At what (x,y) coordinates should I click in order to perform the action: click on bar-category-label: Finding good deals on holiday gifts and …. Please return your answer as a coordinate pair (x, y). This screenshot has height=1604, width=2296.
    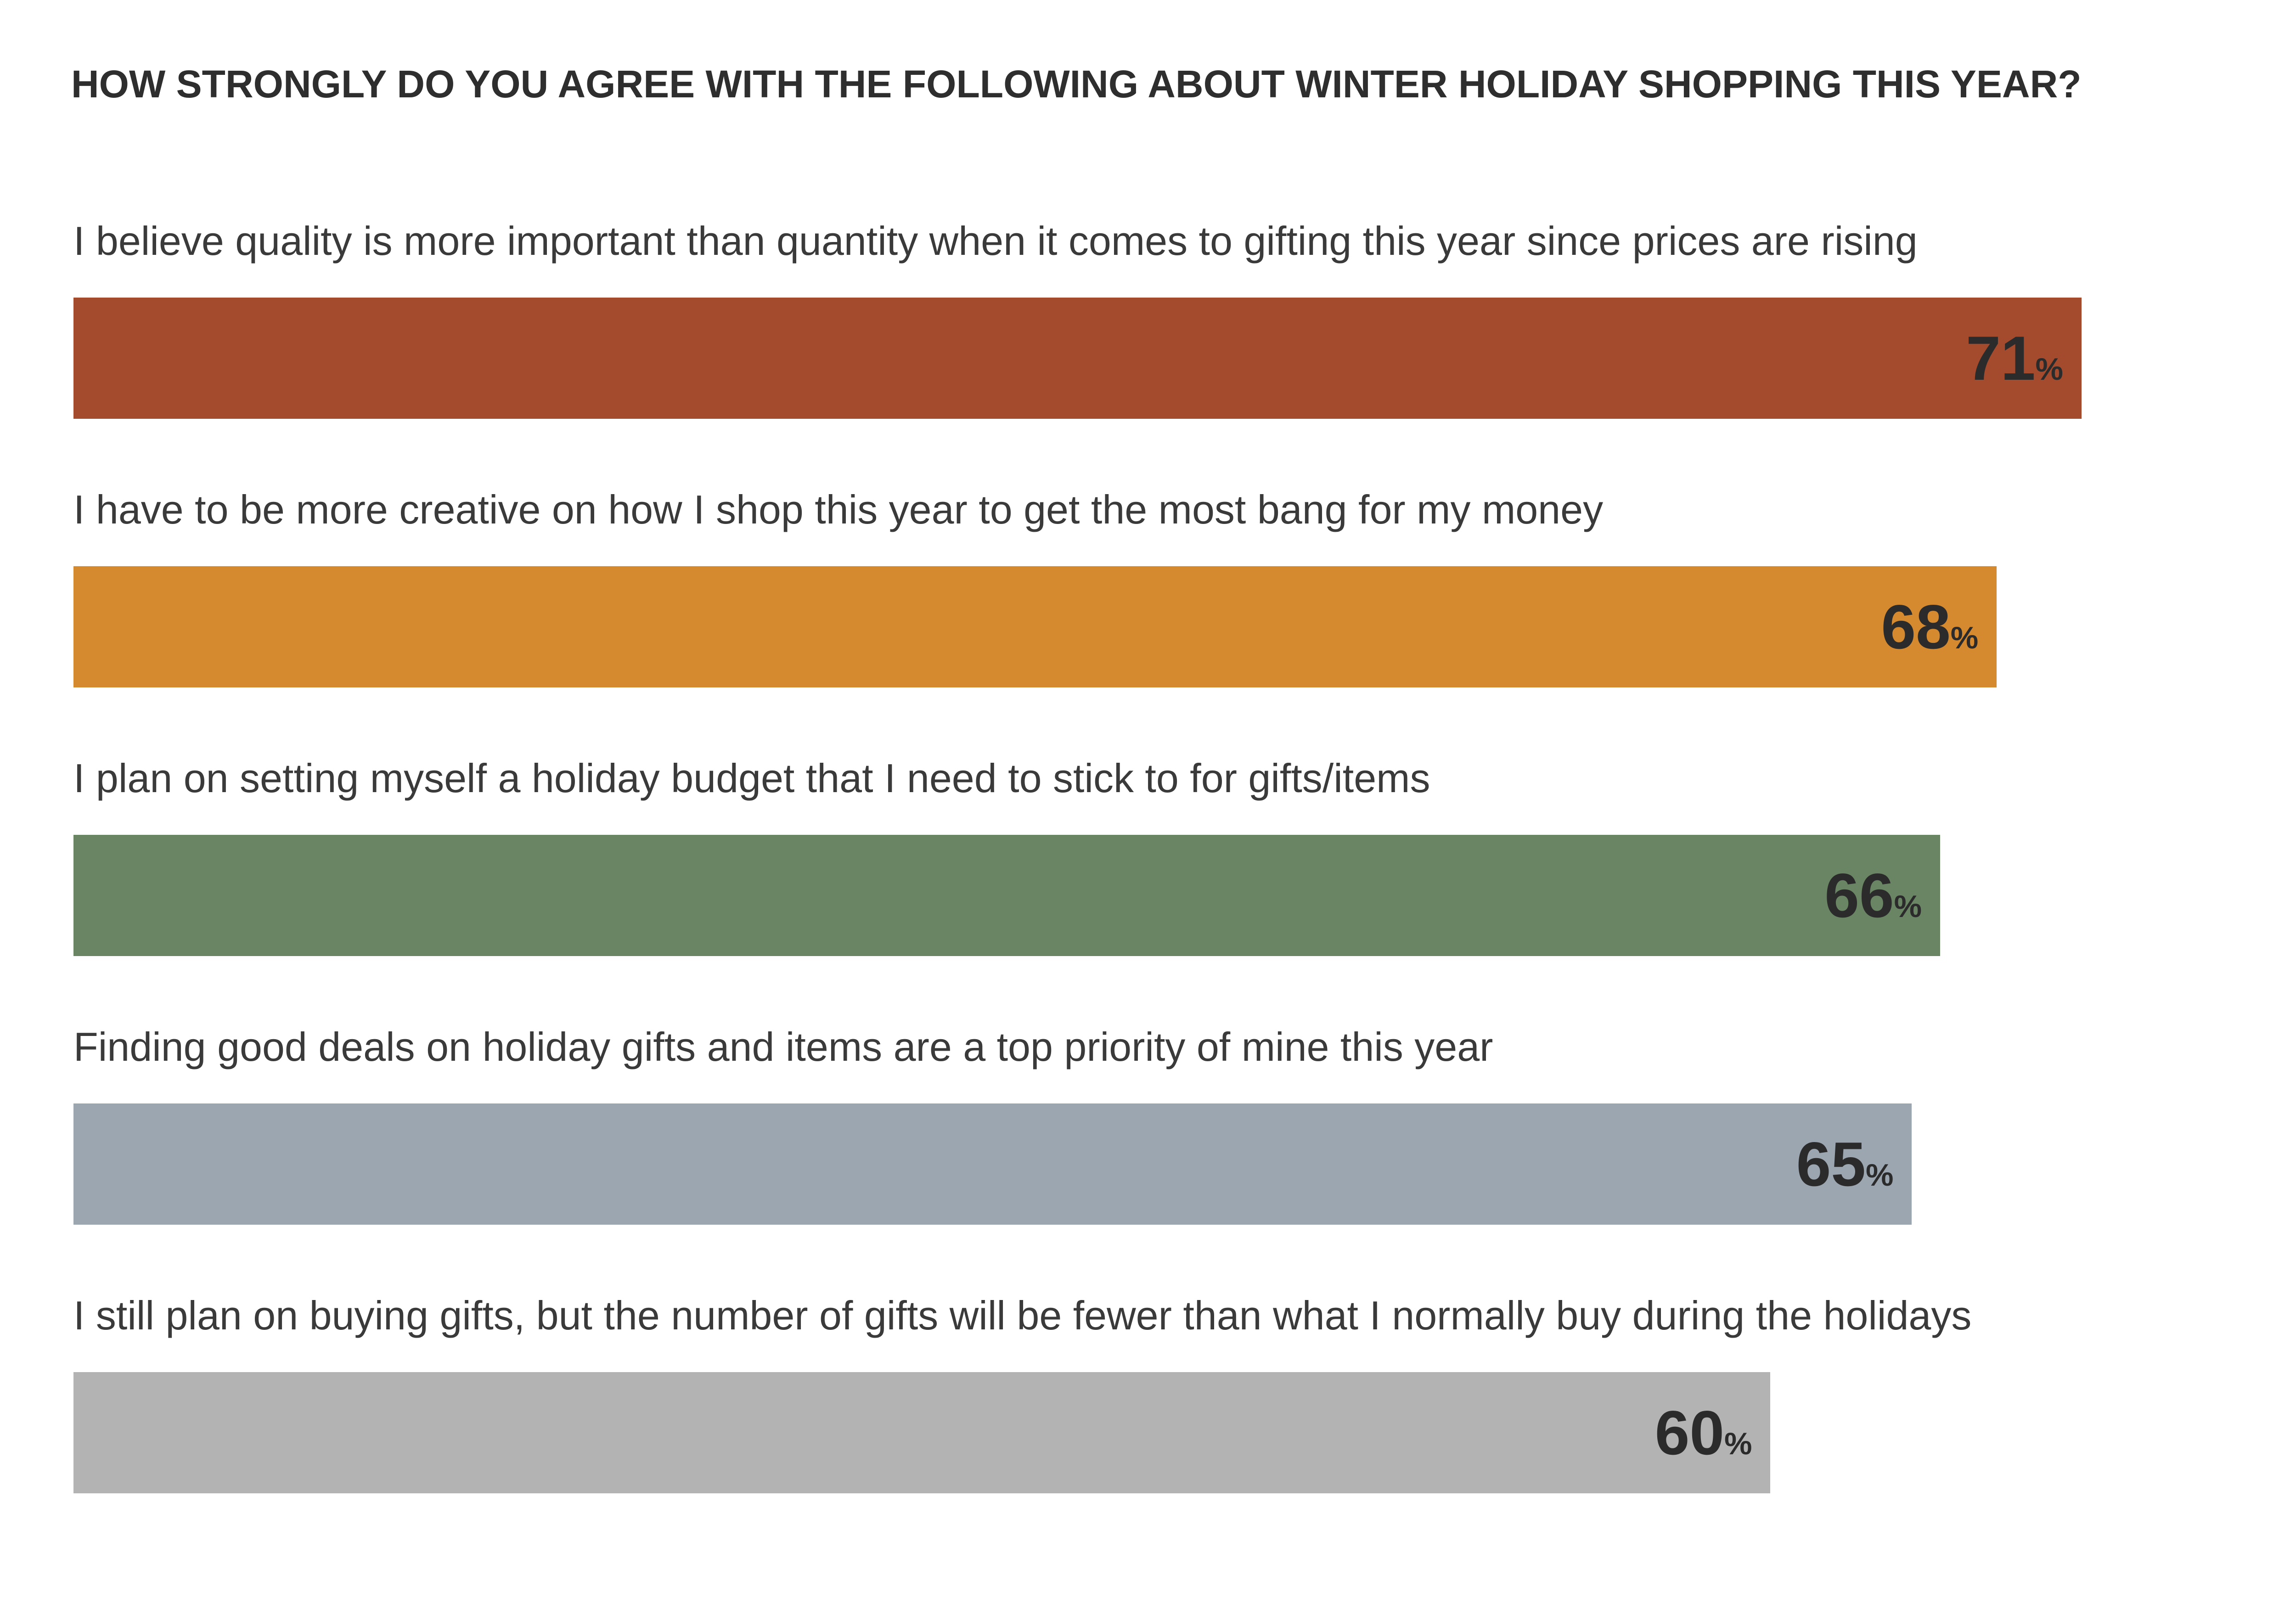
    Looking at the image, I should click on (783, 1046).